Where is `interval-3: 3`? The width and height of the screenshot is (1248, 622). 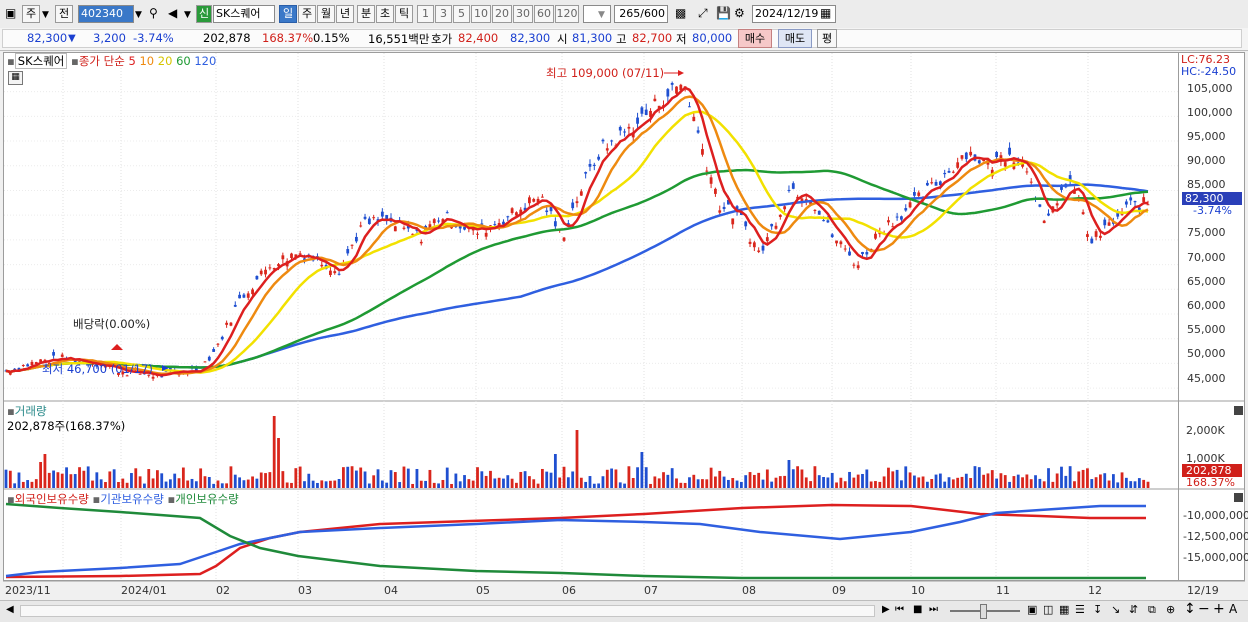 interval-3: 3 is located at coordinates (443, 14).